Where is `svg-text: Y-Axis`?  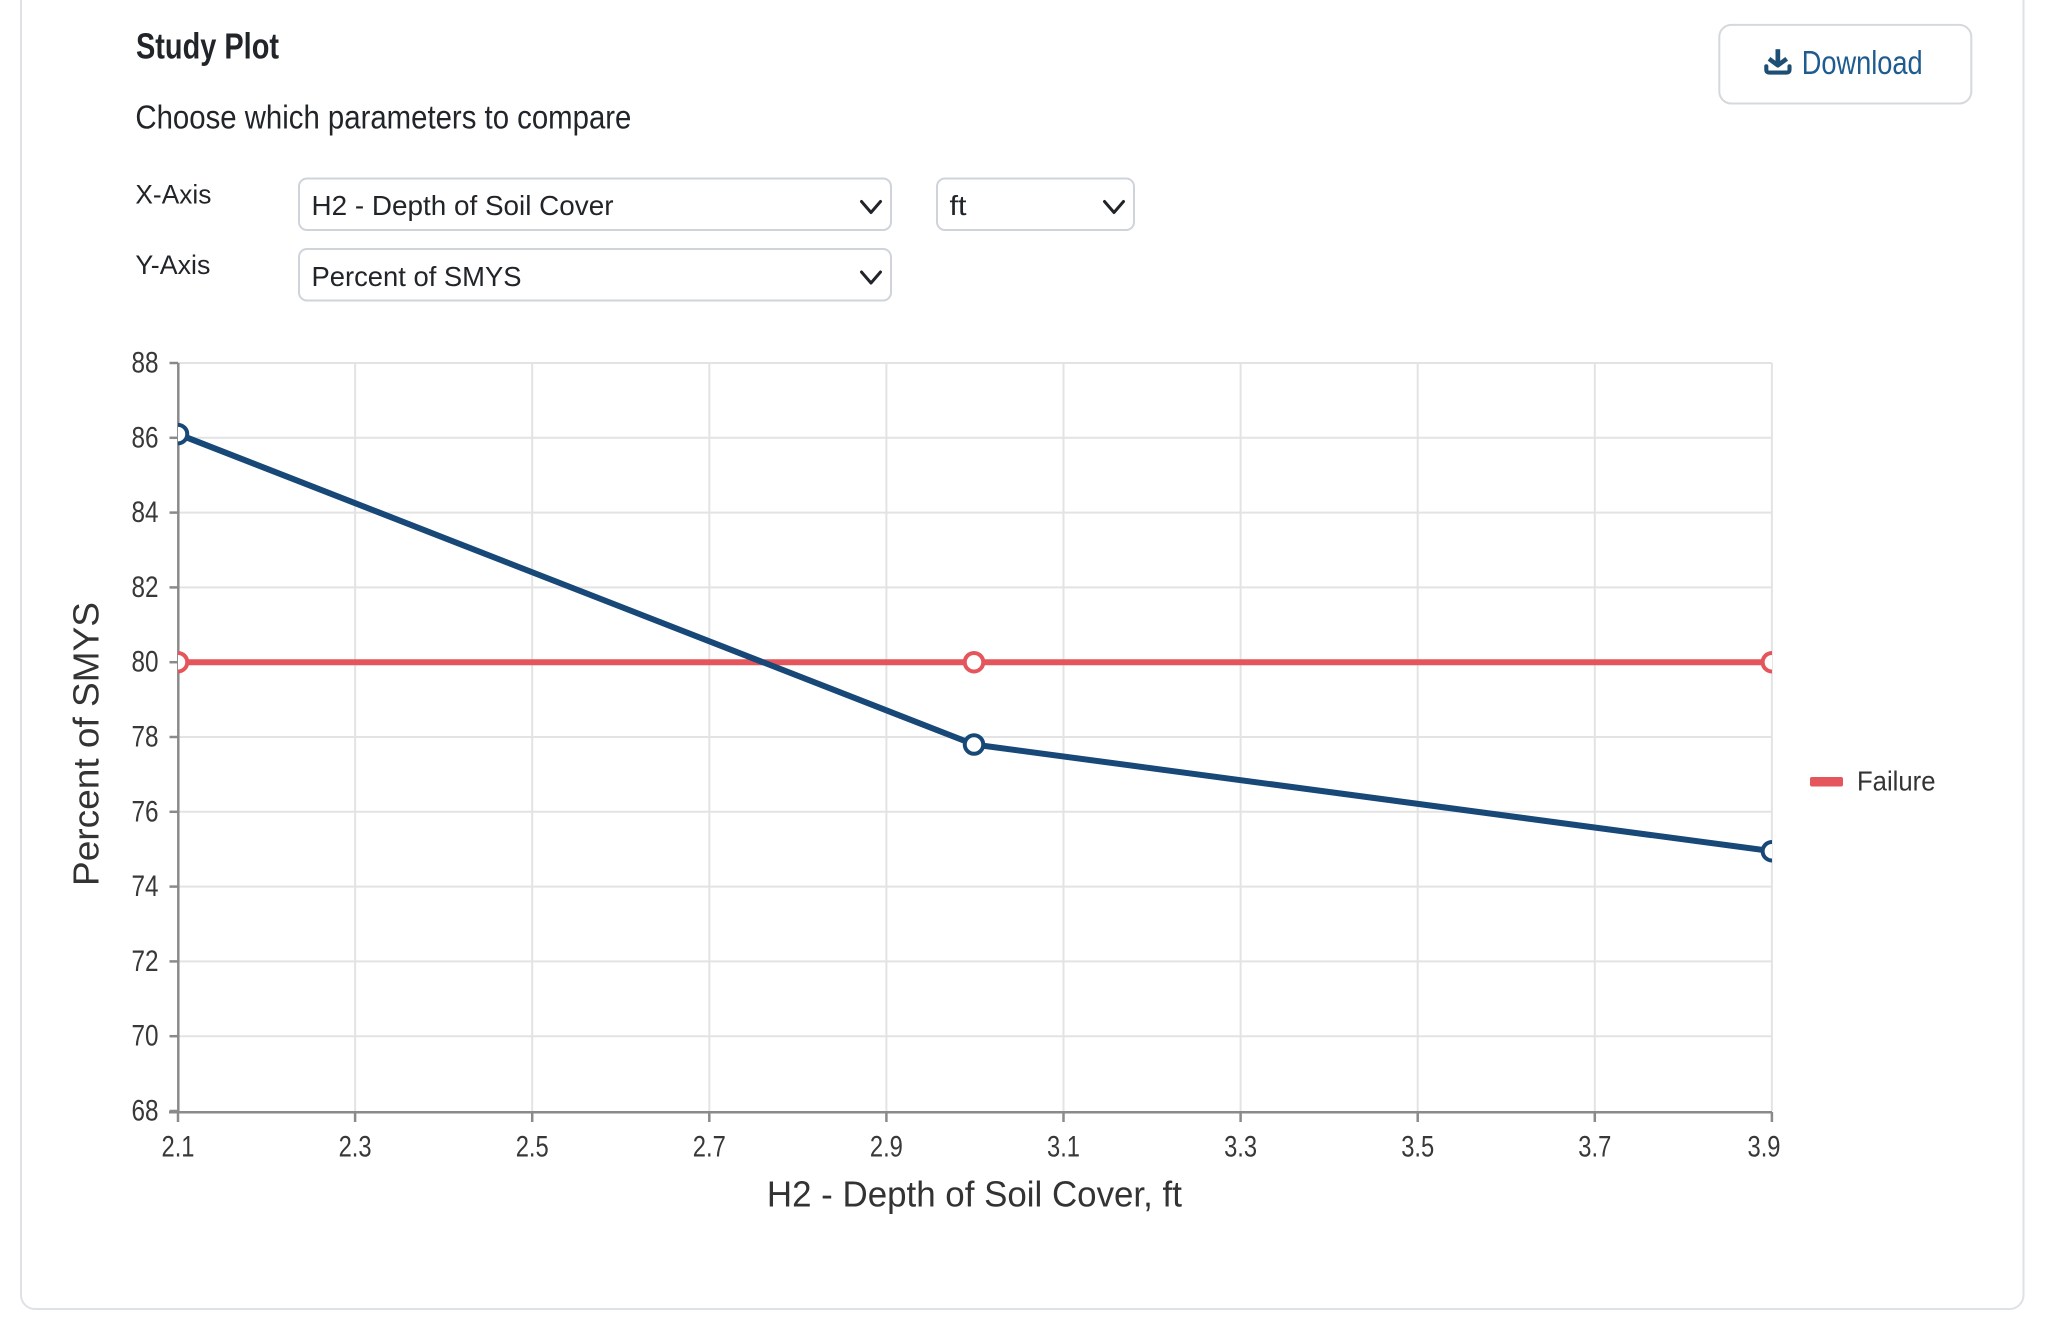 svg-text: Y-Axis is located at coordinates (172, 265).